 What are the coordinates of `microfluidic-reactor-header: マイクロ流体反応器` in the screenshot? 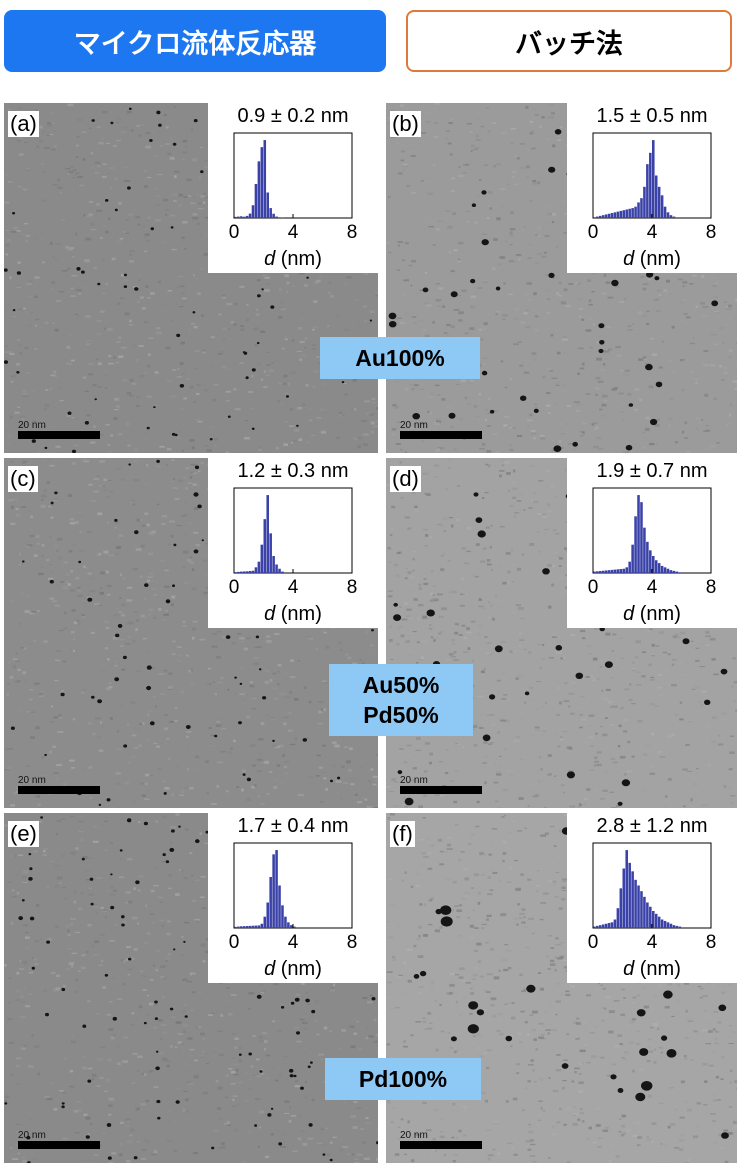 It's located at (195, 41).